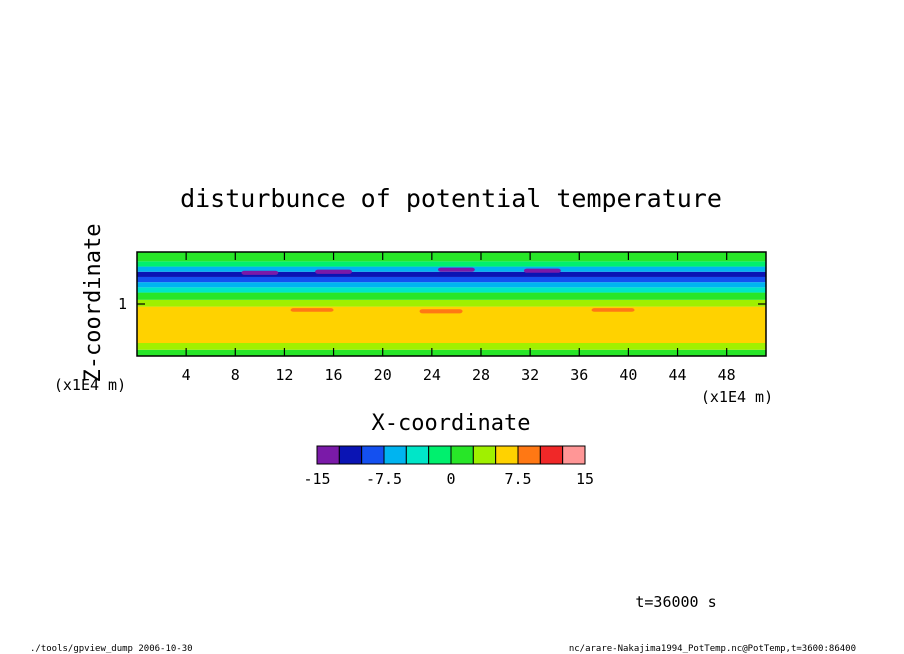  I want to click on x-tick-label-11: 48, so click(727, 375).